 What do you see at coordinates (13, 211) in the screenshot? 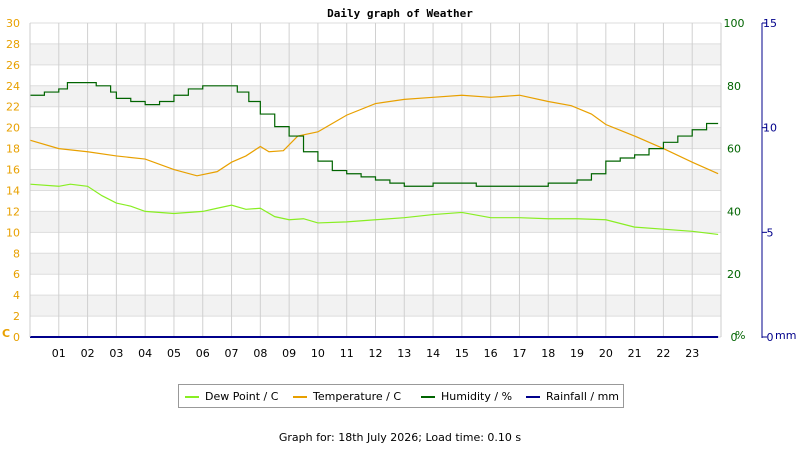
I see `y-left-tick-12: 12` at bounding box center [13, 211].